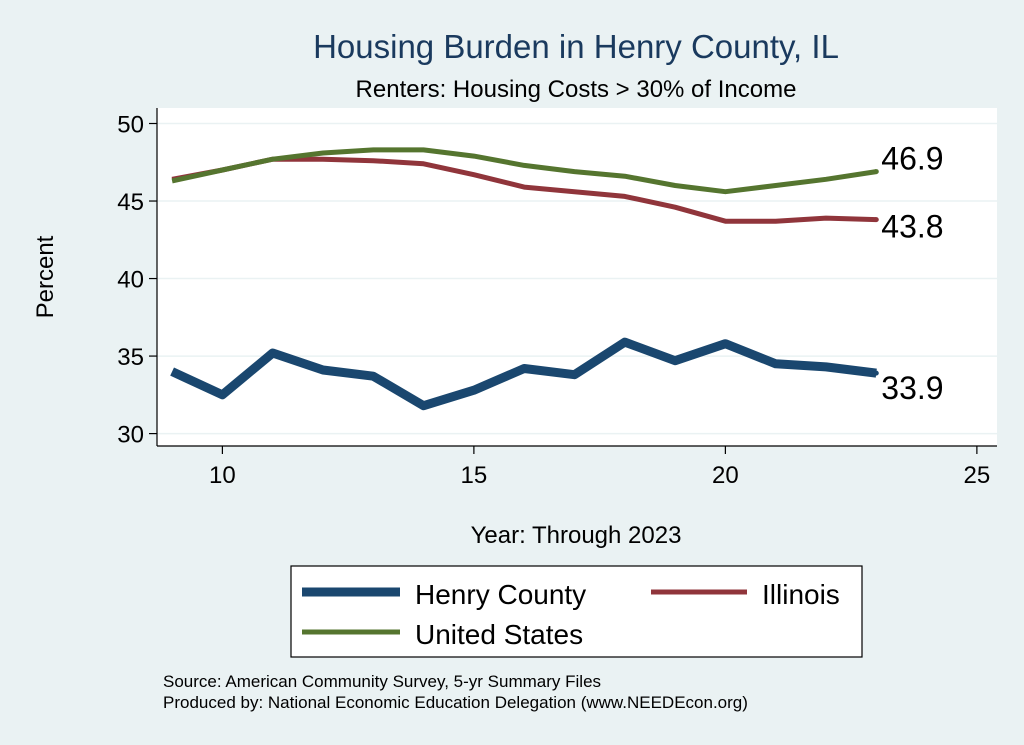  I want to click on legend-label: Illinois, so click(801, 594).